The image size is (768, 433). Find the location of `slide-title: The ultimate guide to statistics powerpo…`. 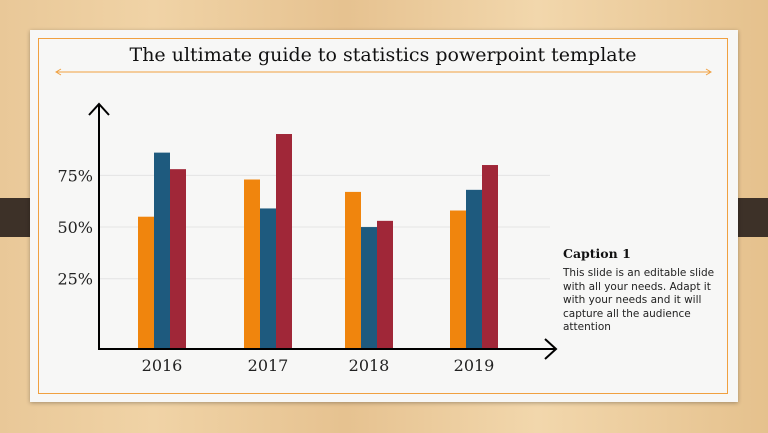

slide-title: The ultimate guide to statistics powerpo… is located at coordinates (383, 55).